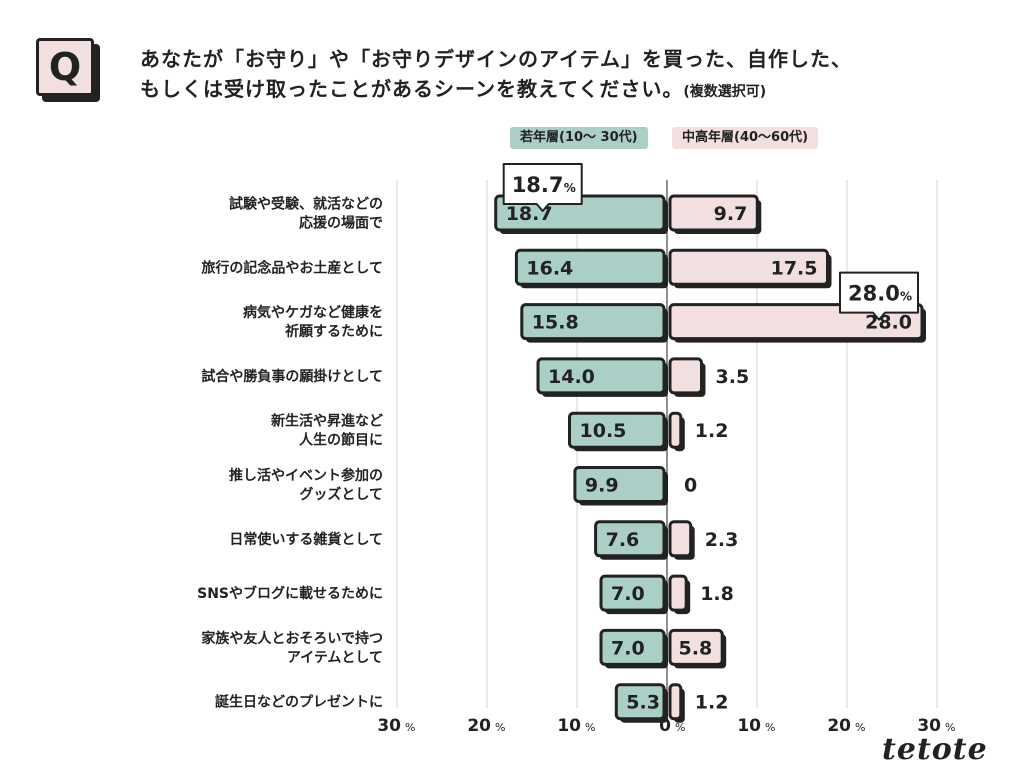 The image size is (1024, 768). I want to click on bar-young-value: 15.8, so click(555, 323).